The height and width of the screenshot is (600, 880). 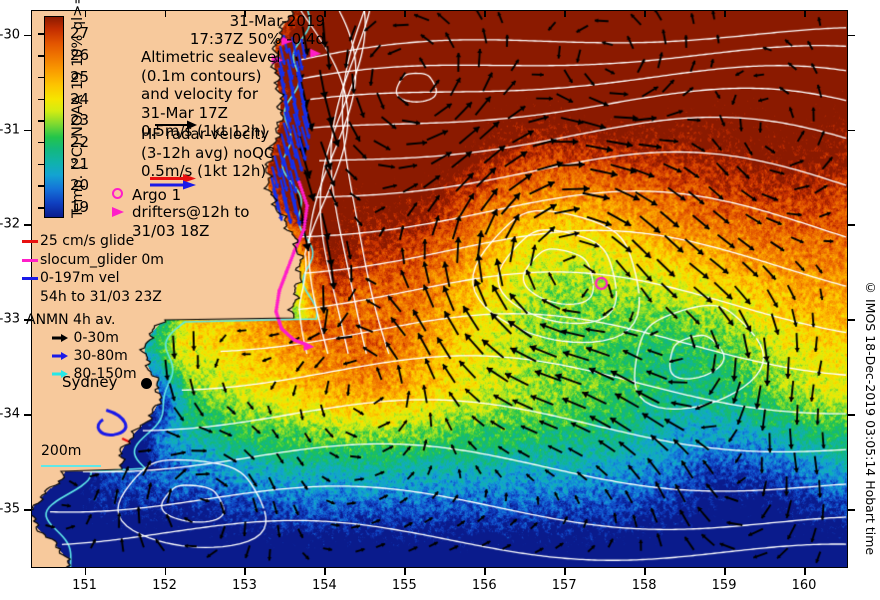 What do you see at coordinates (10, 35) in the screenshot?
I see `y-tick-label: -30` at bounding box center [10, 35].